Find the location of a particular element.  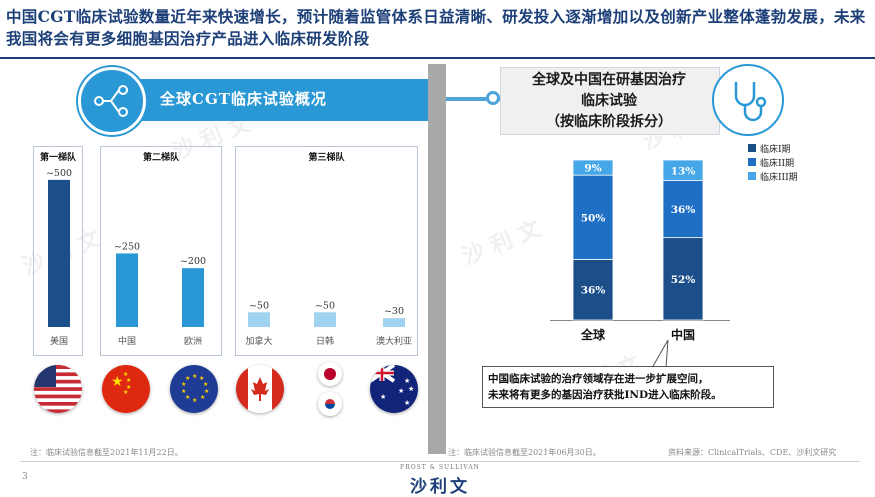

right-title-text: 全球及中国在研基因治疗 临床试验 （按临床阶段拆分） is located at coordinates (609, 101).